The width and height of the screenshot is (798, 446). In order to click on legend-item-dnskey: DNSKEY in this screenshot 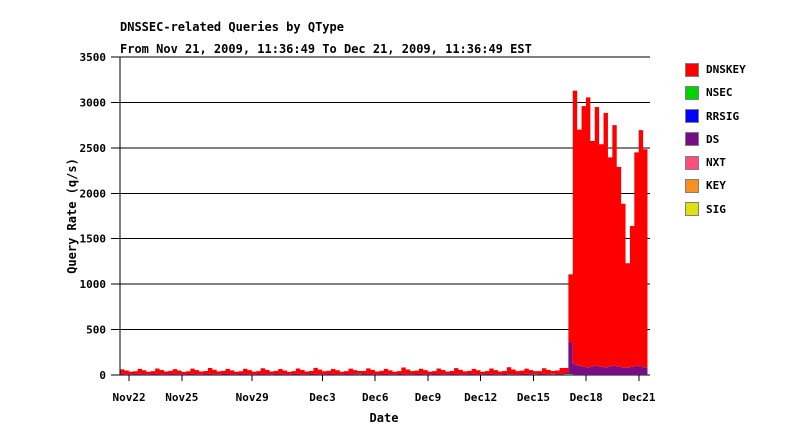, I will do `click(715, 69)`.